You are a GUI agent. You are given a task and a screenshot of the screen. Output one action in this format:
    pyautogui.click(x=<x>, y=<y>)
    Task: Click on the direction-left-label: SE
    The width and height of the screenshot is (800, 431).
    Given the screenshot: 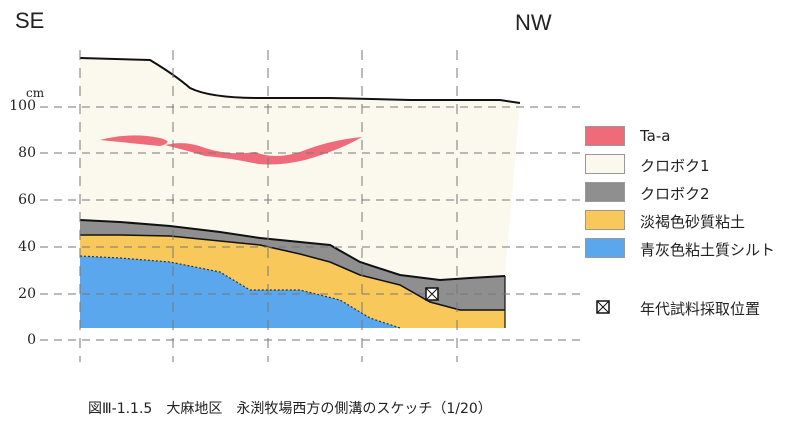 What is the action you would take?
    pyautogui.click(x=30, y=20)
    